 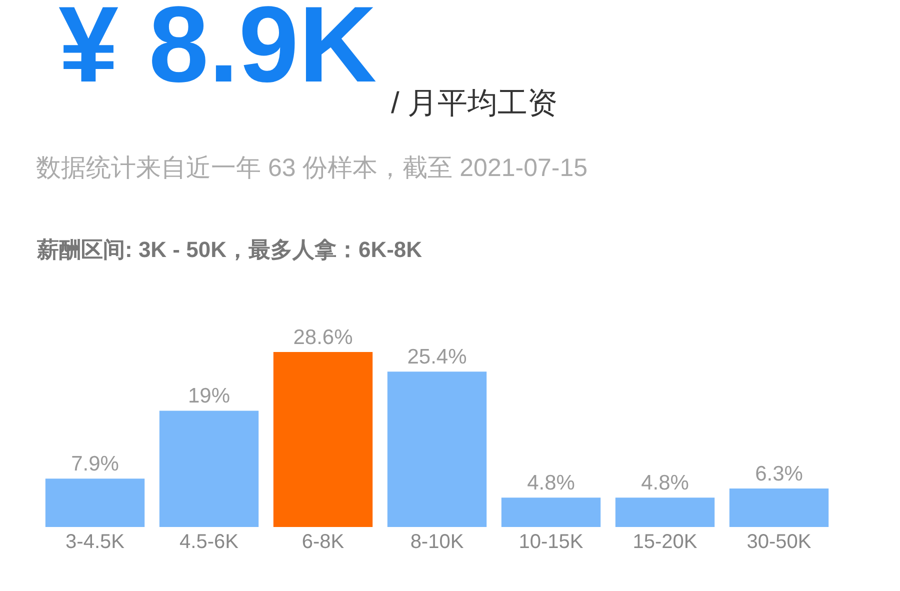 What do you see at coordinates (437, 357) in the screenshot?
I see `data-label: 25.4%` at bounding box center [437, 357].